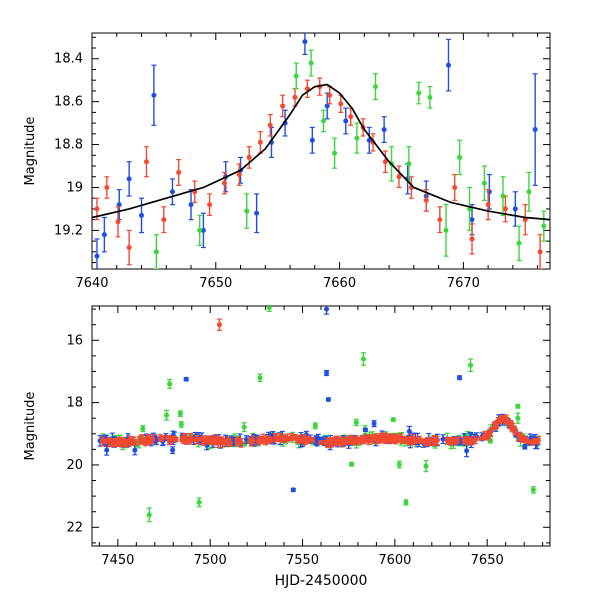 Image resolution: width=600 pixels, height=600 pixels. Describe the element at coordinates (394, 560) in the screenshot. I see `x-tick-label: 7600` at that location.